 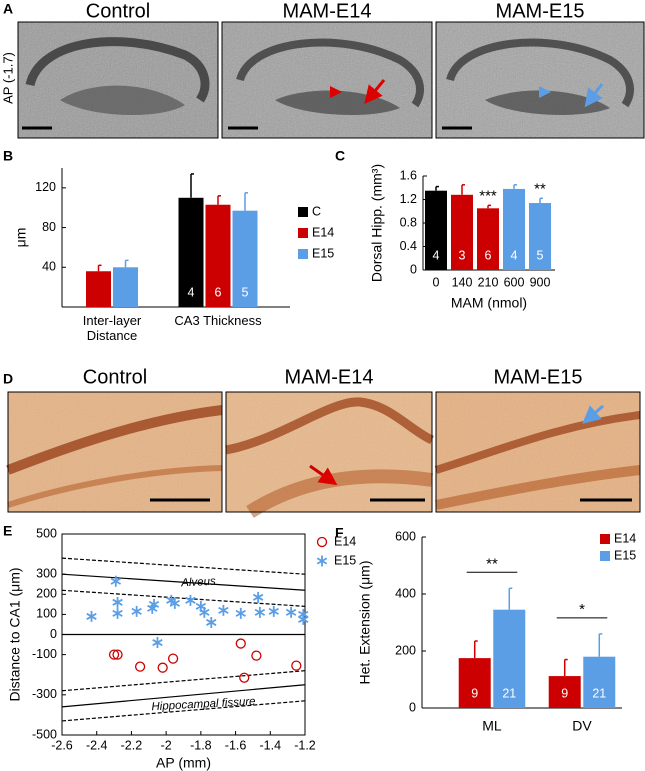 What do you see at coordinates (582, 726) in the screenshot?
I see `x-tick-label: DV` at bounding box center [582, 726].